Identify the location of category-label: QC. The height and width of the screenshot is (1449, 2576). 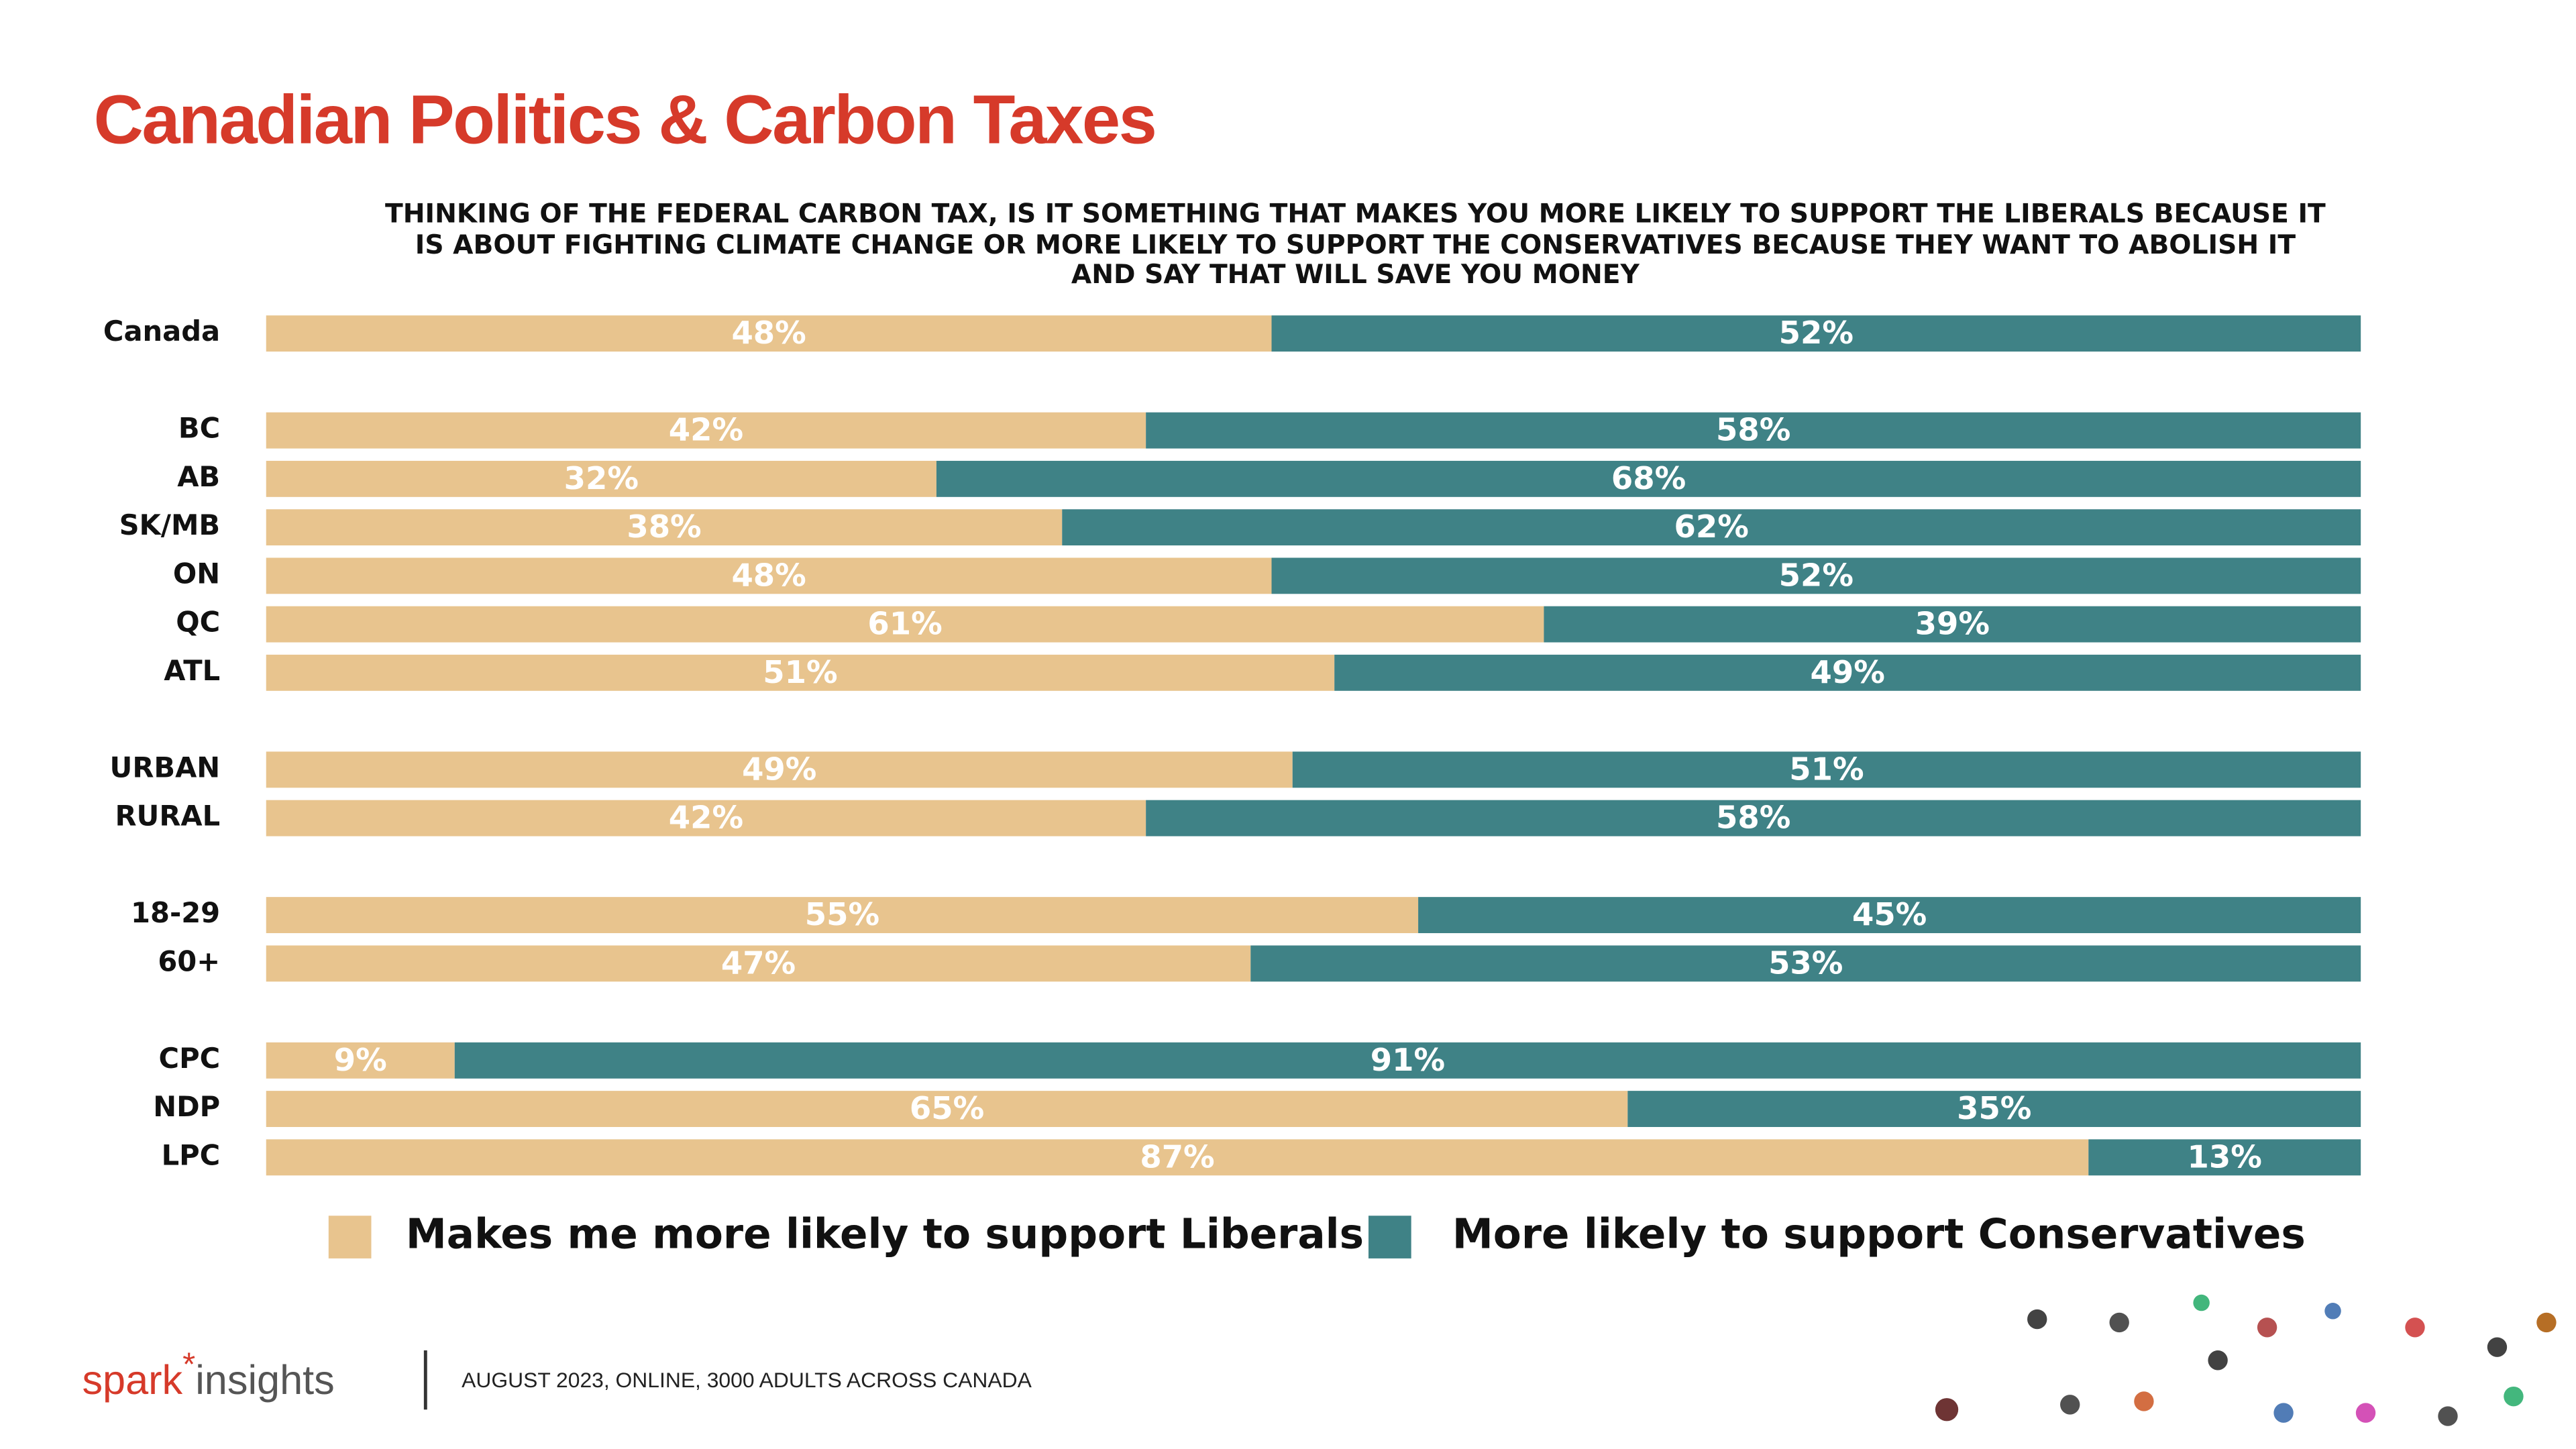
(198, 622).